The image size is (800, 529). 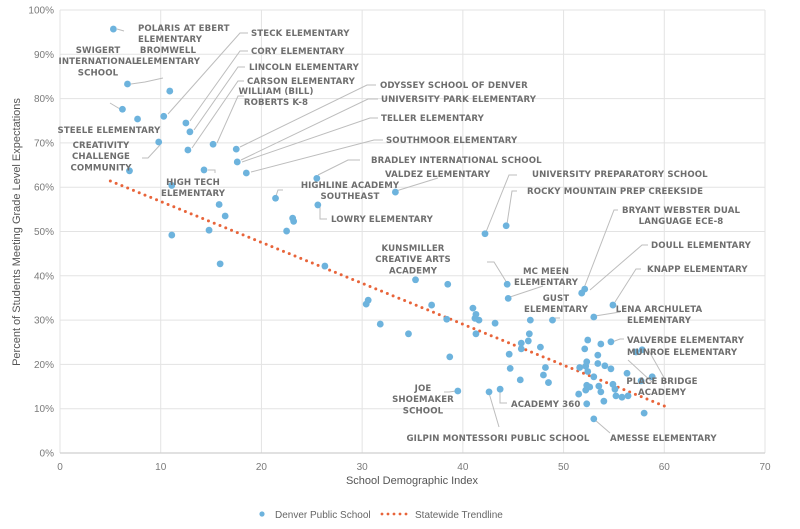 I want to click on annotation-label: UNIVERSITY PREPARATORY SCHOOL, so click(x=620, y=175).